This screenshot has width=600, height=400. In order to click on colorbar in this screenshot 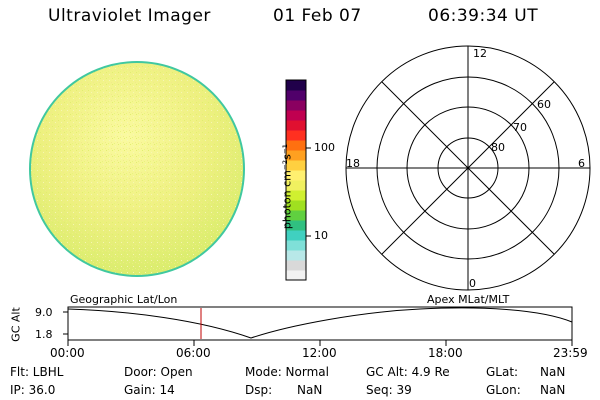, I will do `click(296, 180)`.